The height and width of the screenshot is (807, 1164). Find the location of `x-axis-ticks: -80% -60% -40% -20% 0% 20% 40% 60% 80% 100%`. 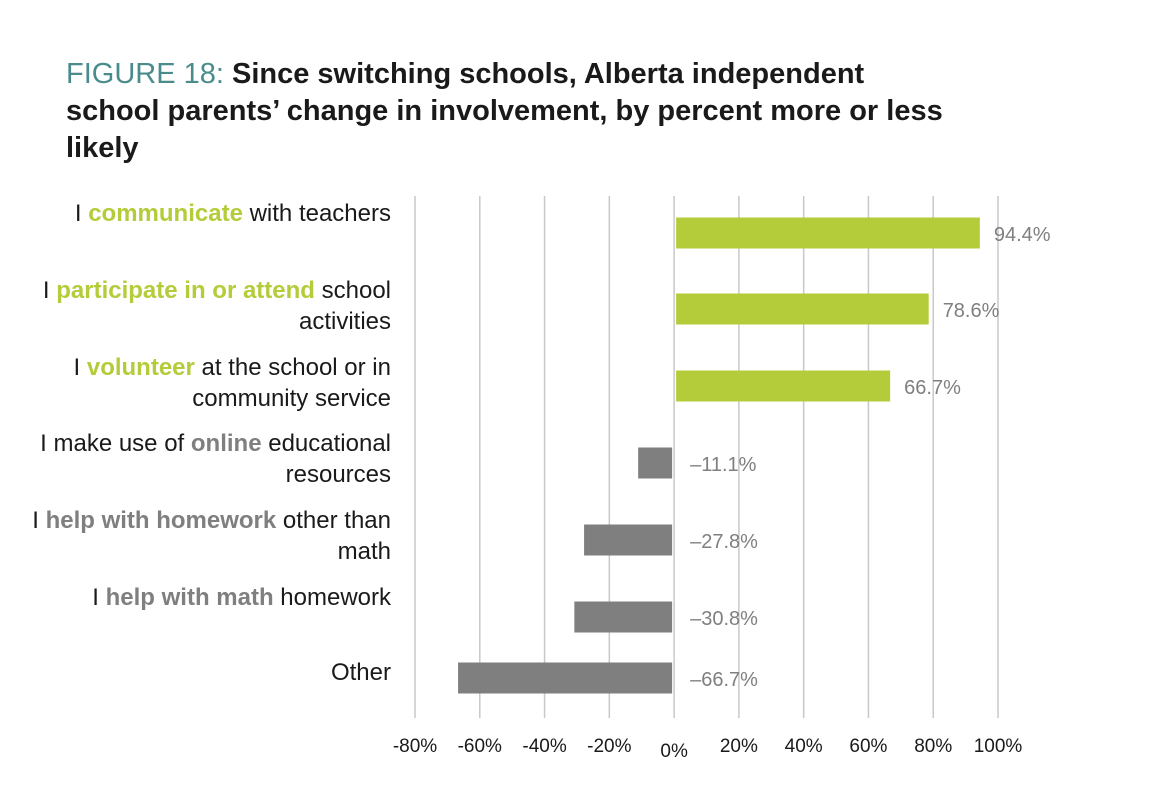

x-axis-ticks: -80% -60% -40% -20% 0% 20% 40% 60% 80% 100% is located at coordinates (708, 749).